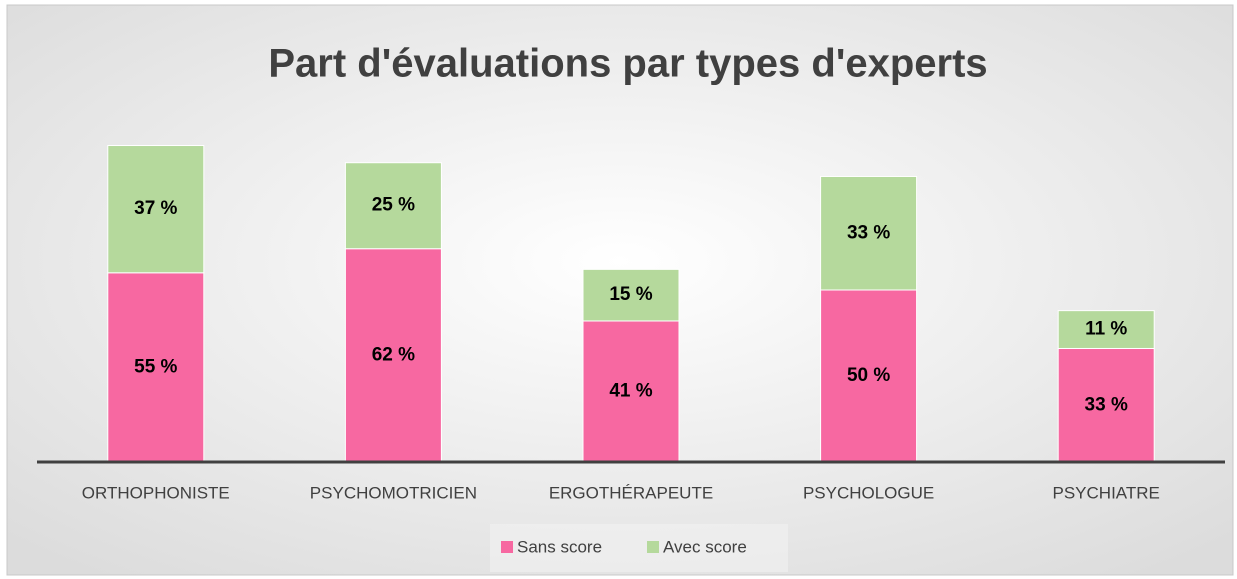 The height and width of the screenshot is (579, 1237). I want to click on value-label: 15 %, so click(630, 294).